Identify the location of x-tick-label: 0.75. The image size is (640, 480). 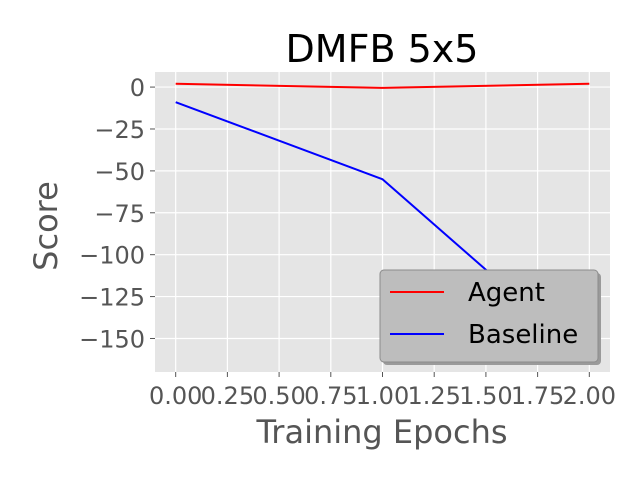
(330, 396).